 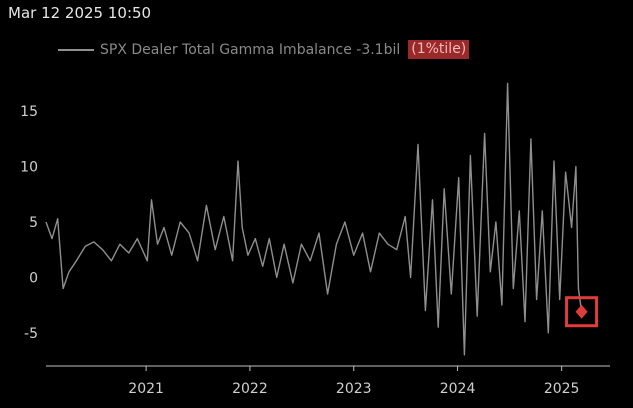 I want to click on chart-timestamp: Mar 12 2025 10:50, so click(x=80, y=13).